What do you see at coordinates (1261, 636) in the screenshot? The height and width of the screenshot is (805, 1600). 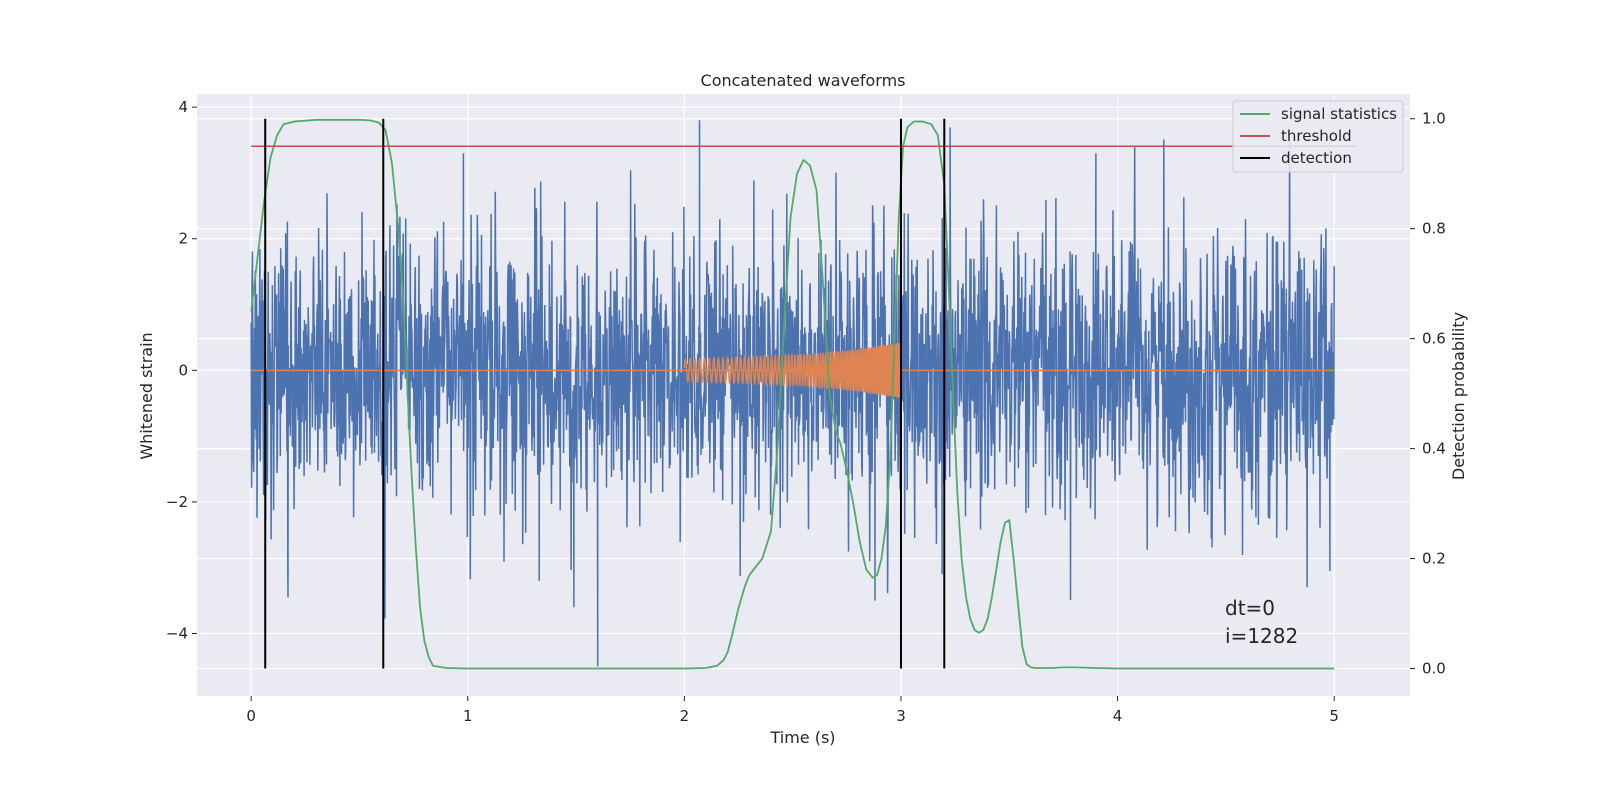 I see `annotation-i: i=1282` at bounding box center [1261, 636].